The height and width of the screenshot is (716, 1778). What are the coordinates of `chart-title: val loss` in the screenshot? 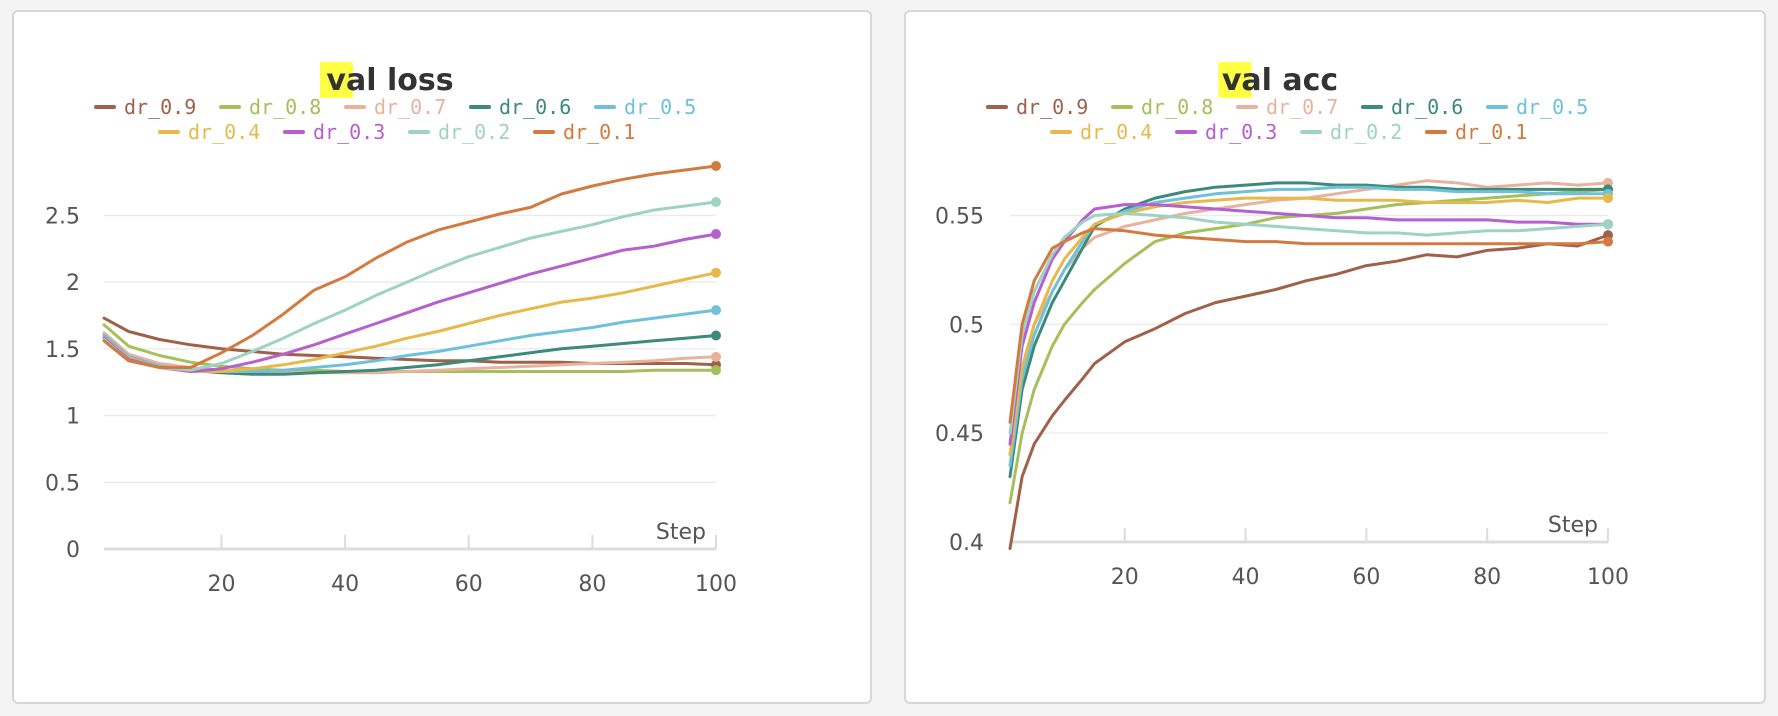 It's located at (389, 80).